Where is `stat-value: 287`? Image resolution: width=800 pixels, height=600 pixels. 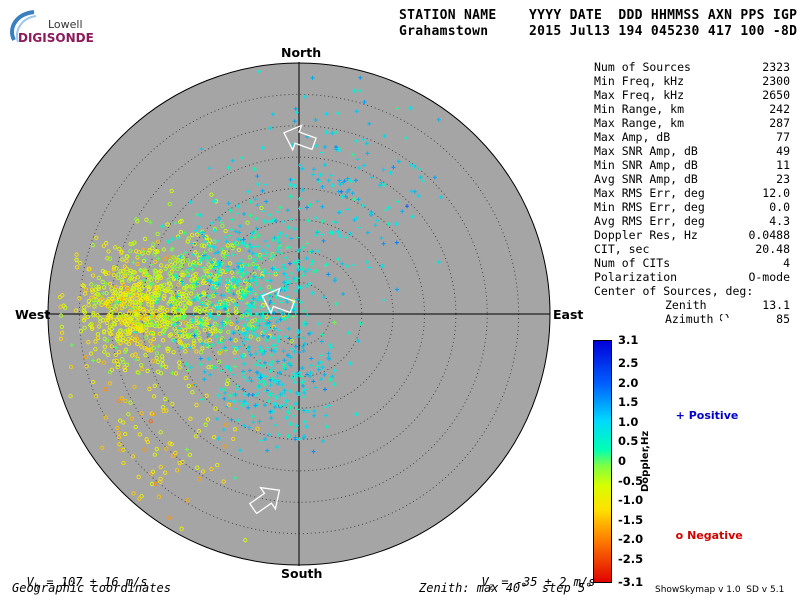
stat-value: 287 is located at coordinates (779, 123).